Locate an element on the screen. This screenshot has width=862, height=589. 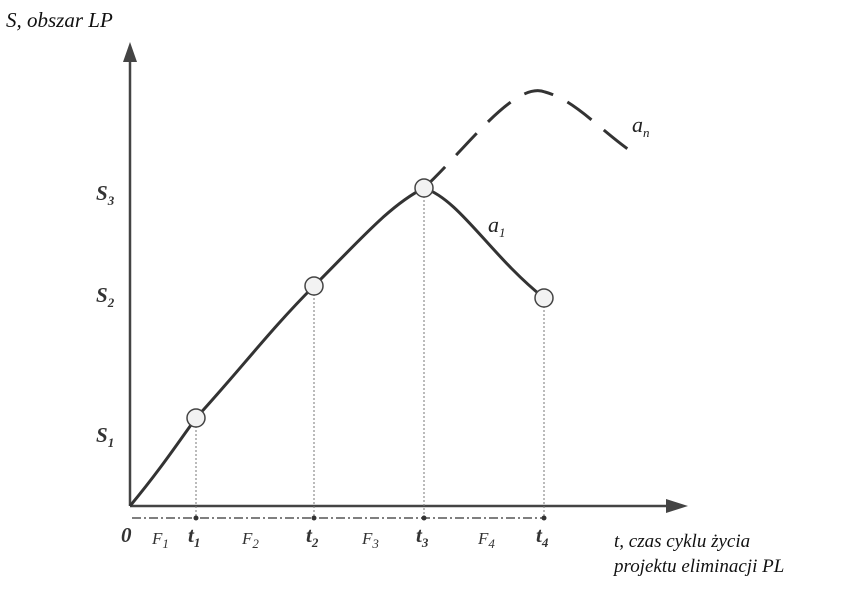
label-f3: F3 is located at coordinates (370, 540).